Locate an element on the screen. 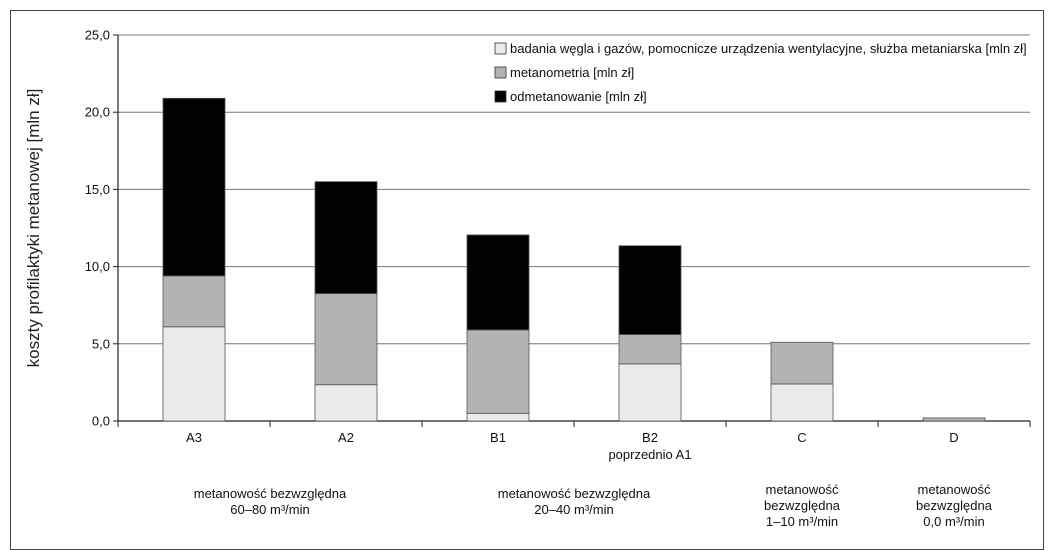 Image resolution: width=1058 pixels, height=550 pixels. group-label: metanowość bezwzględna 20–40 m³/min is located at coordinates (574, 501).